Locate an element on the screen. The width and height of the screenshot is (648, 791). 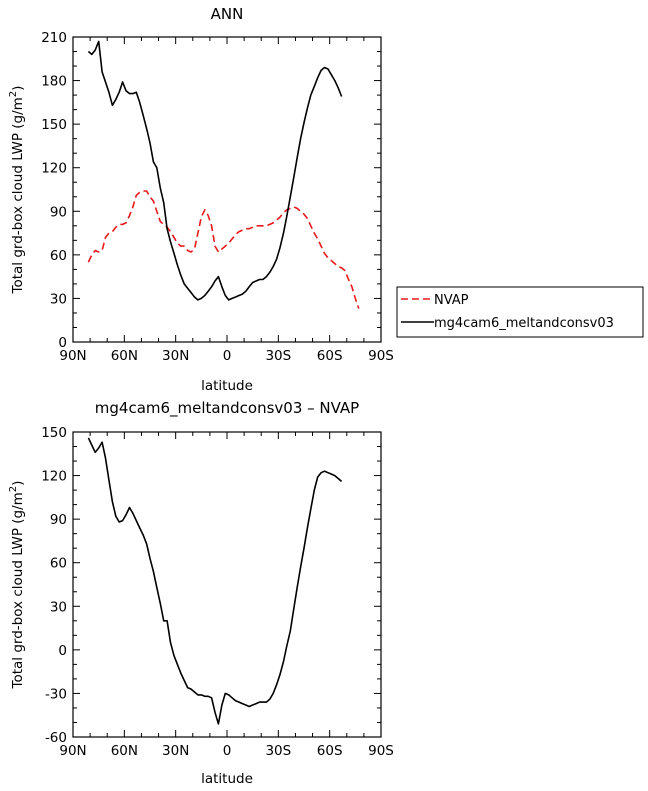
legend-label: mg4cam6_meltandconsv03 is located at coordinates (524, 323).